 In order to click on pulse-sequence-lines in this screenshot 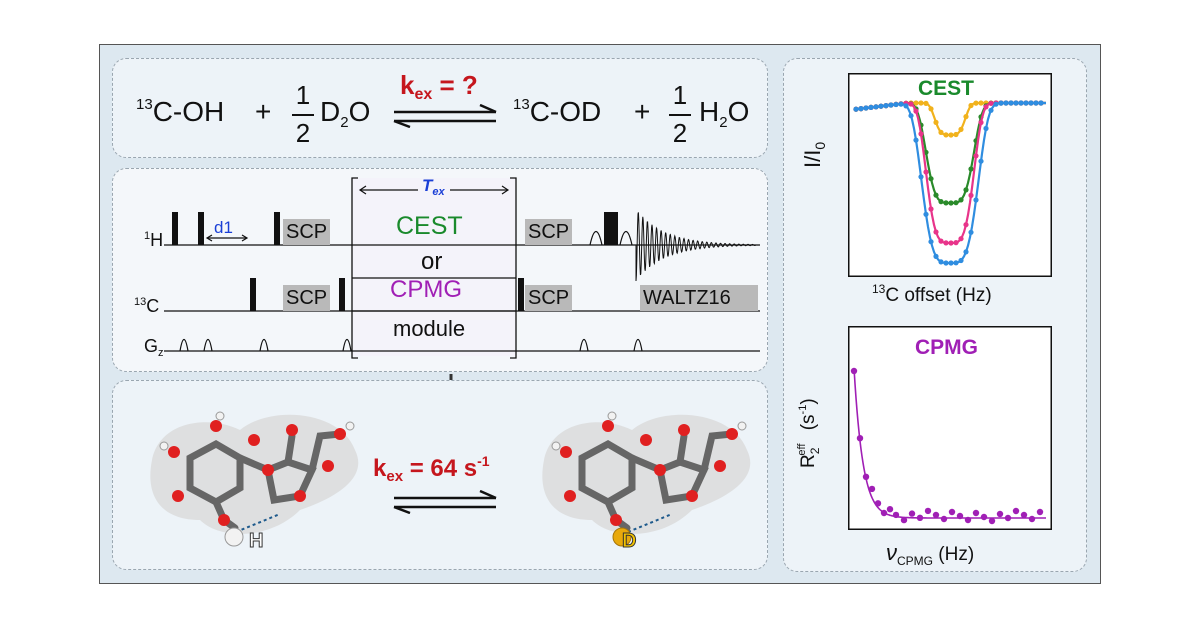, I will do `click(462, 268)`.